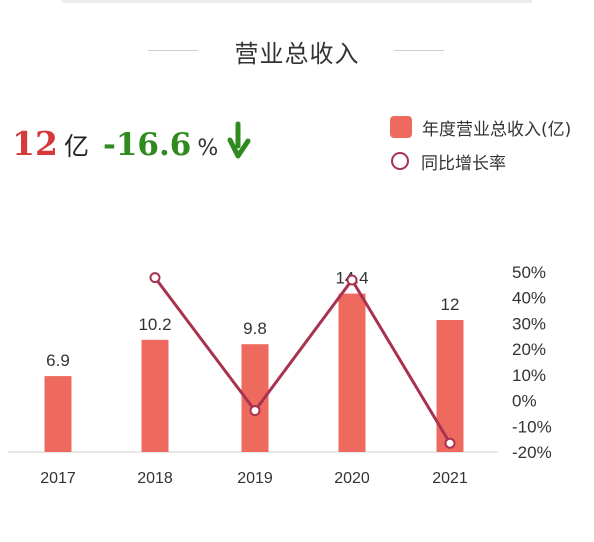 Image resolution: width=594 pixels, height=542 pixels. I want to click on y-right-tick-0: 50%, so click(529, 272).